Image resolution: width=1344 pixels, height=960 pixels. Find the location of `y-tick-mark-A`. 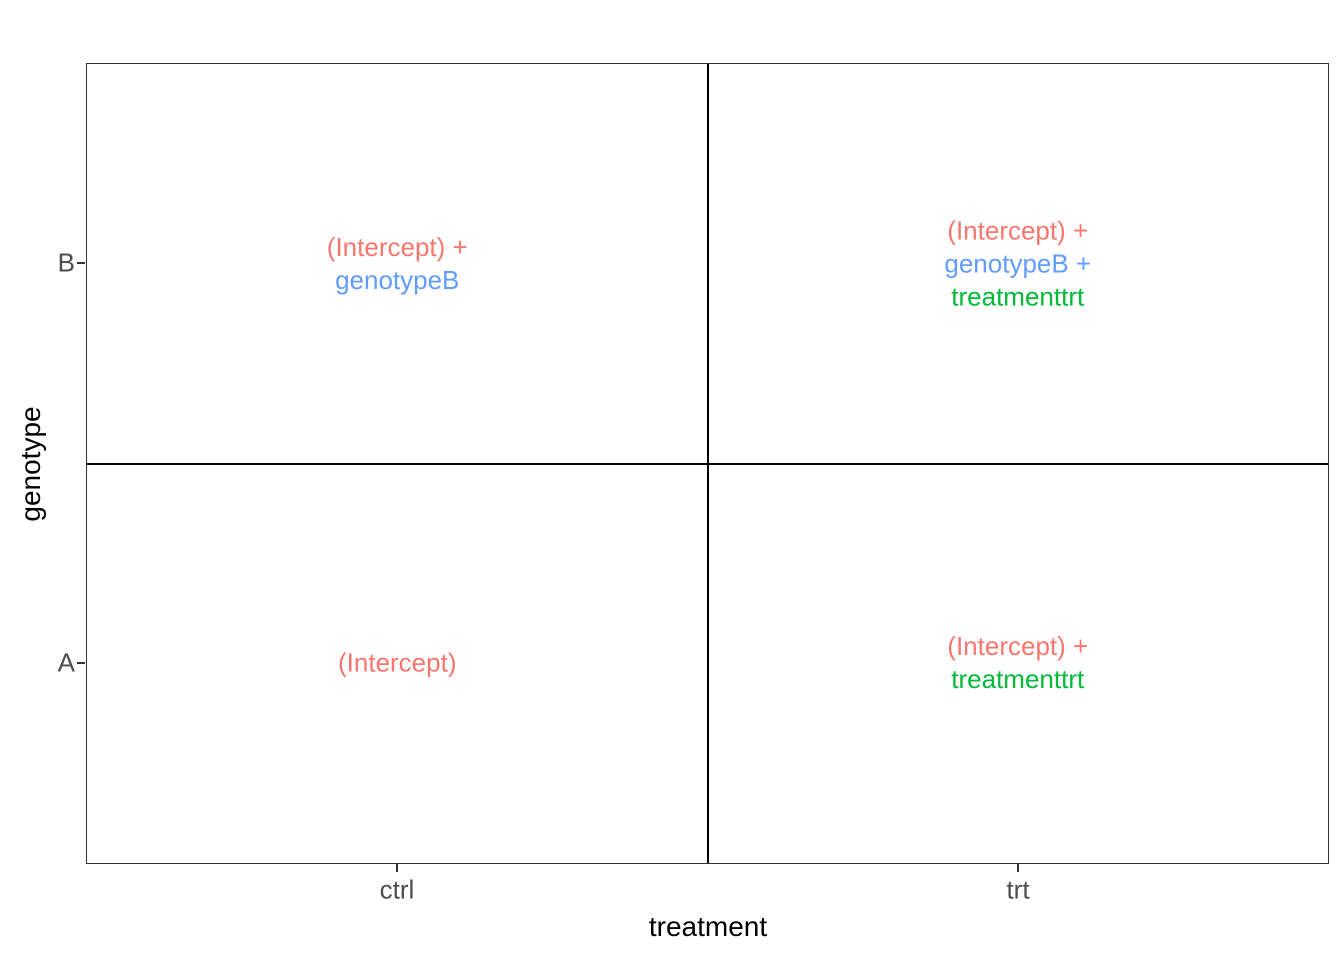

y-tick-mark-A is located at coordinates (81, 663).